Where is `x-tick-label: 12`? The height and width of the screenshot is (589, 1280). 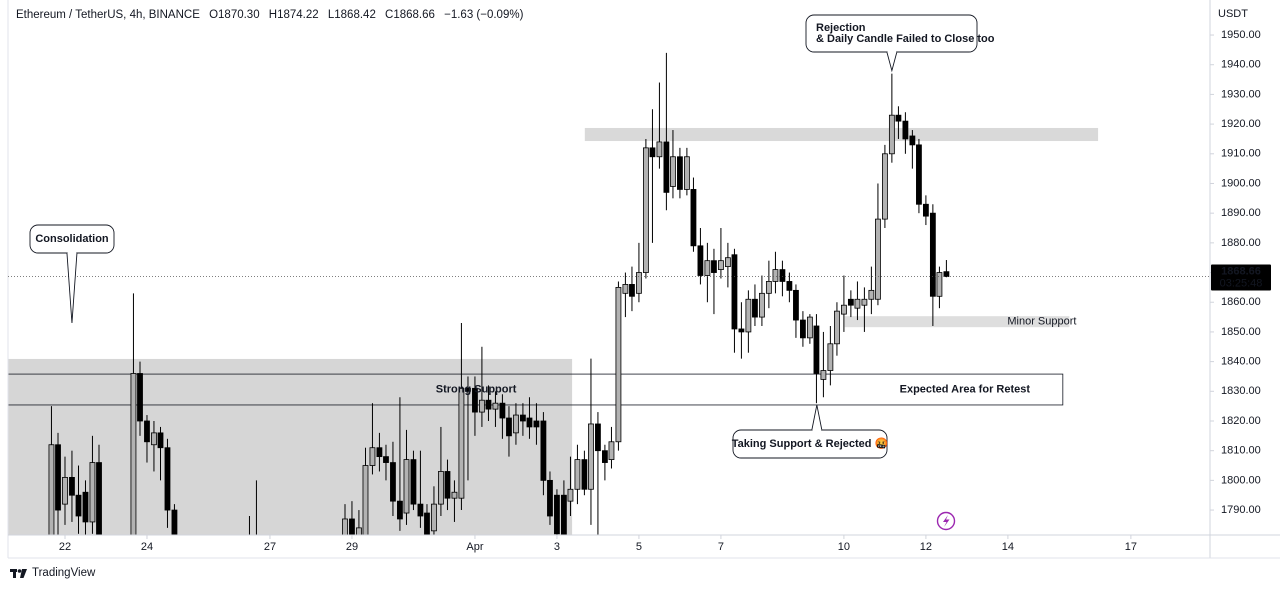
x-tick-label: 12 is located at coordinates (926, 547).